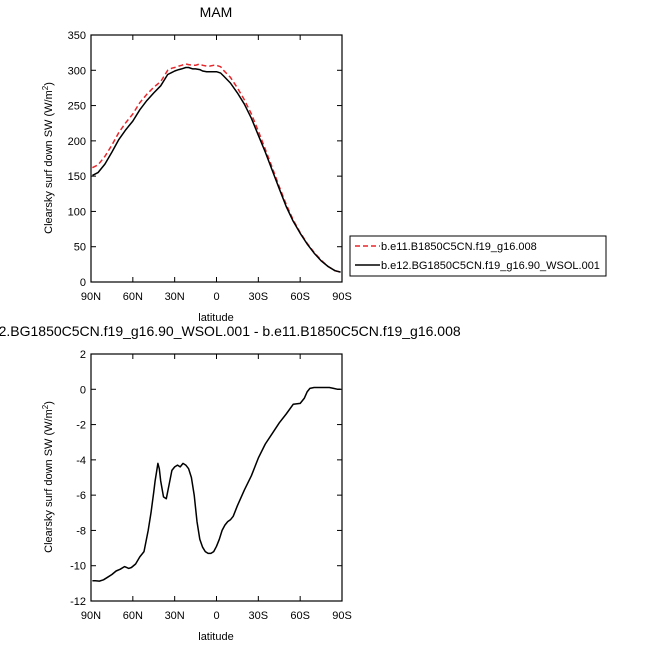 The width and height of the screenshot is (648, 649). I want to click on top-chart-title: MAM, so click(216, 12).